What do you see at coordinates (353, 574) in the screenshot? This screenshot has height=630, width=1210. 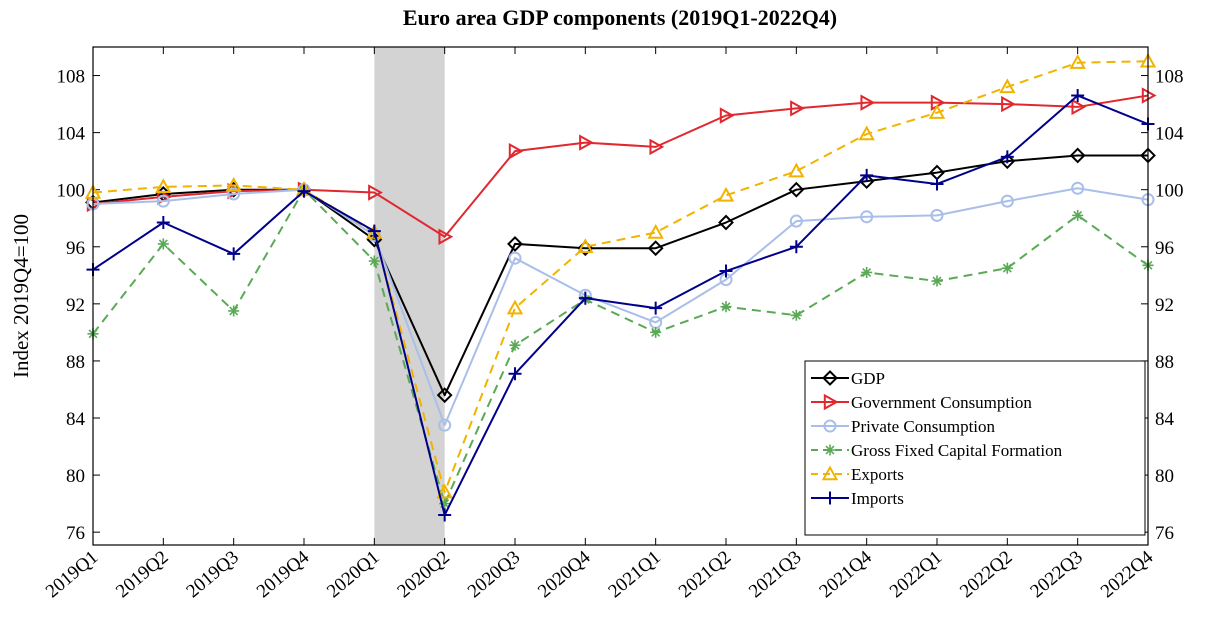 I see `x-tick-label: 2020Q1` at bounding box center [353, 574].